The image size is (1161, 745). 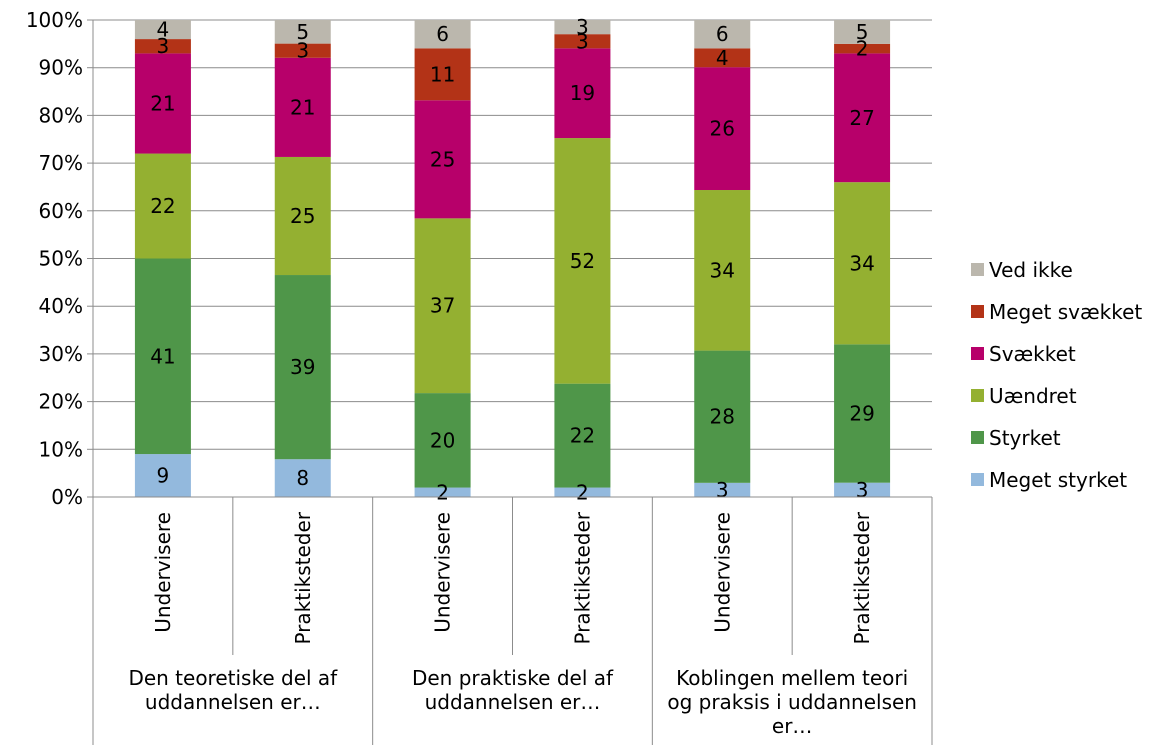 I want to click on data-label: 28, so click(x=722, y=417).